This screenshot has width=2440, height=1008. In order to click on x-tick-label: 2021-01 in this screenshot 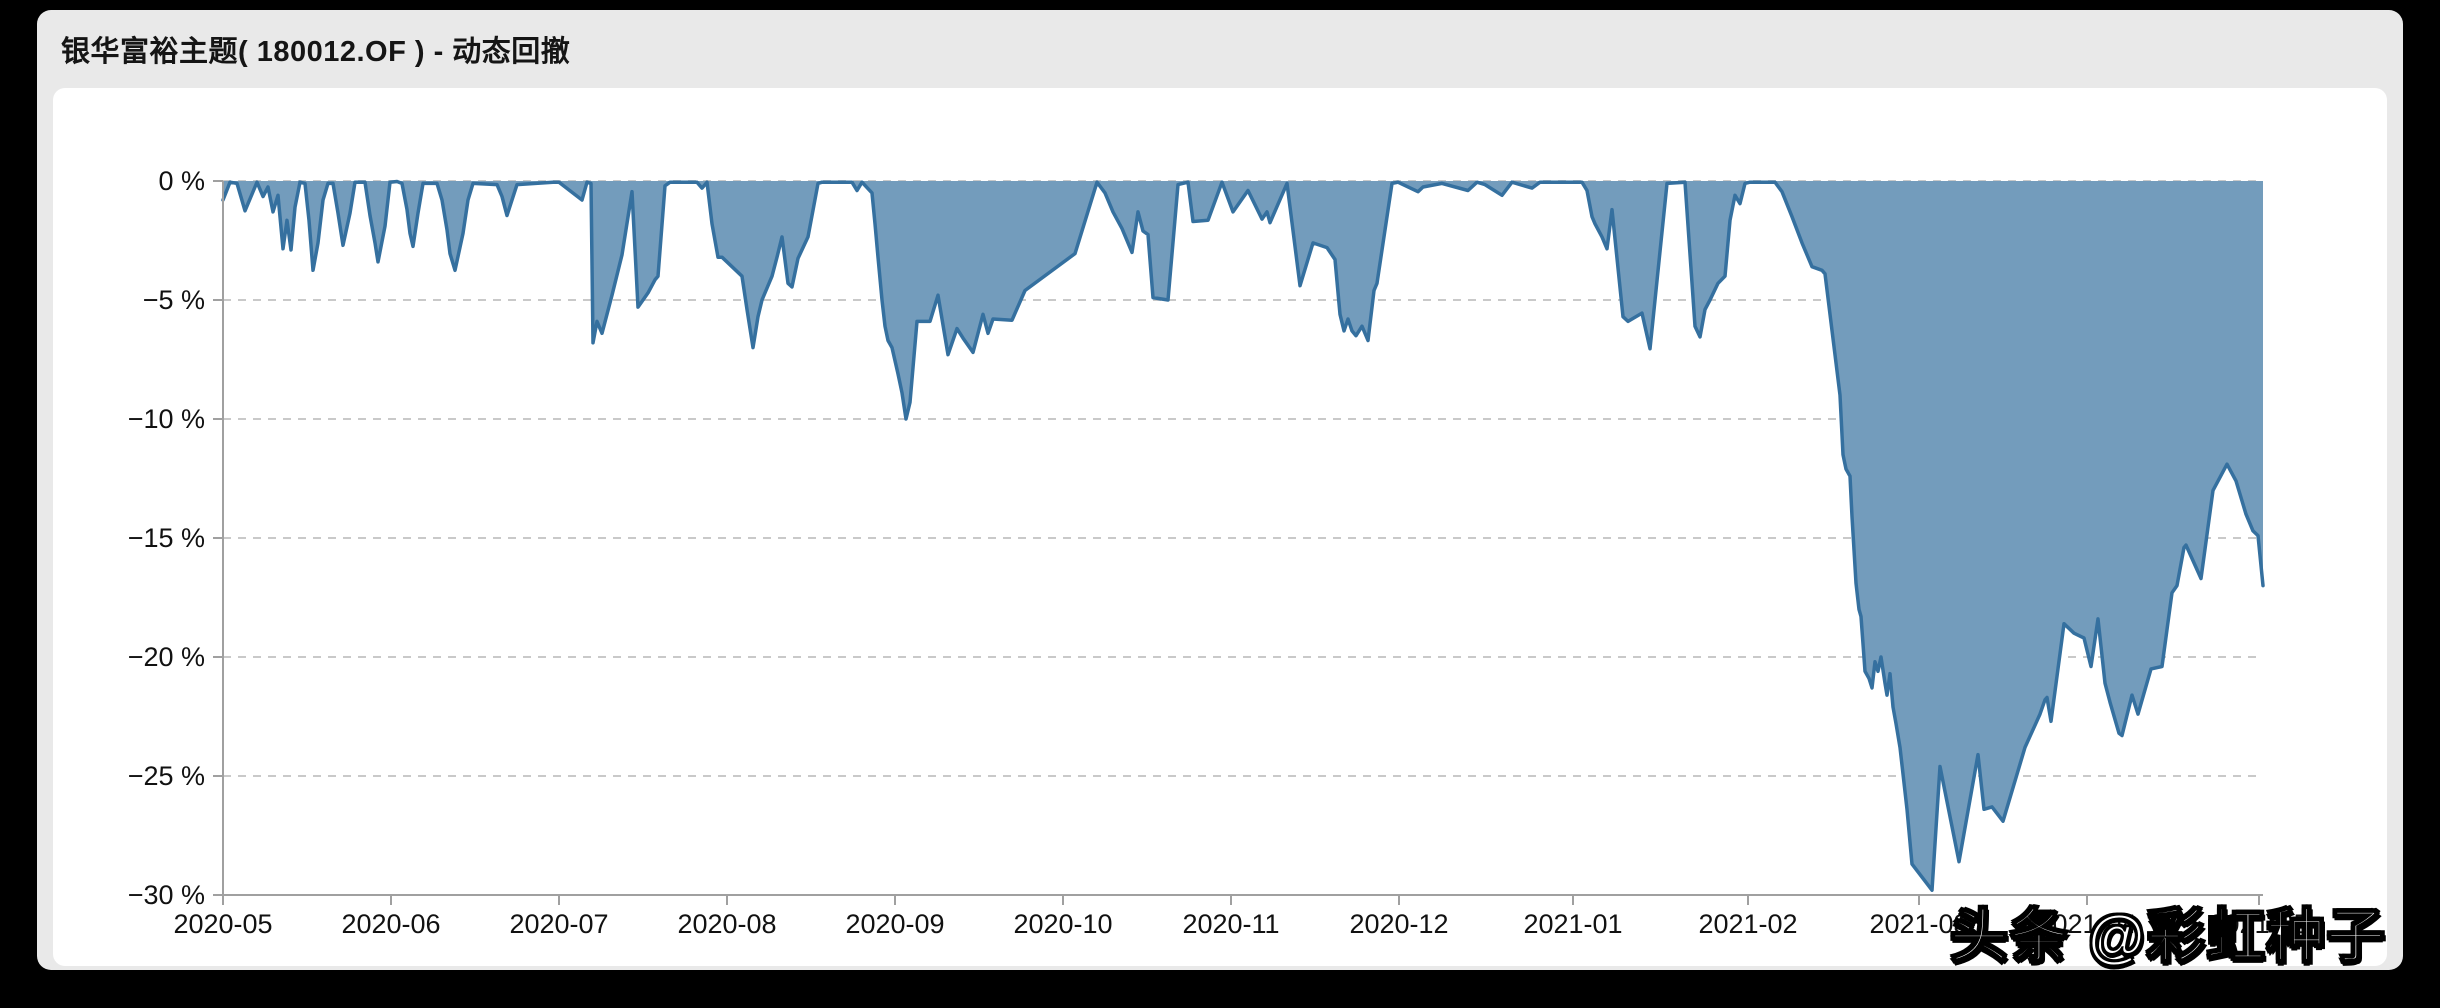, I will do `click(1572, 924)`.